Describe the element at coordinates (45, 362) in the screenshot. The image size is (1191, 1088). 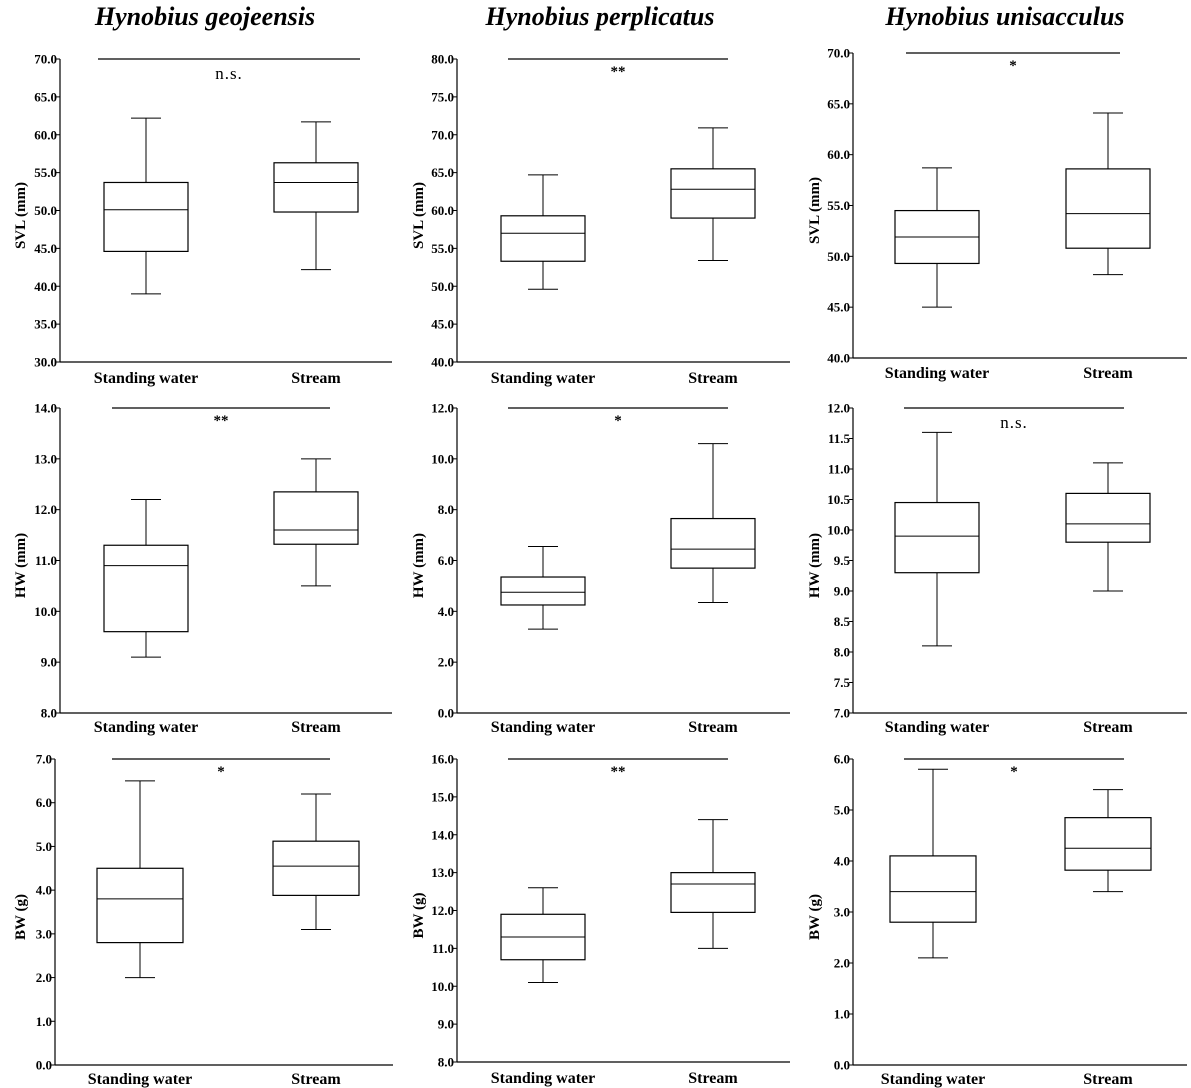
I see `y-tick-label: 30.0` at that location.